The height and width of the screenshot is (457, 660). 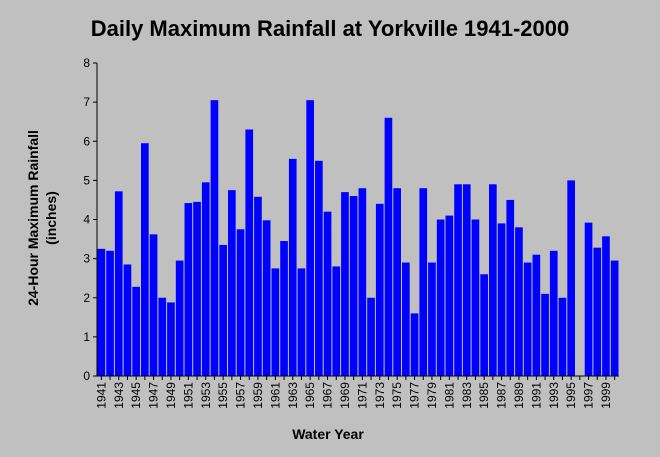 I want to click on bar-1953, so click(x=205, y=279).